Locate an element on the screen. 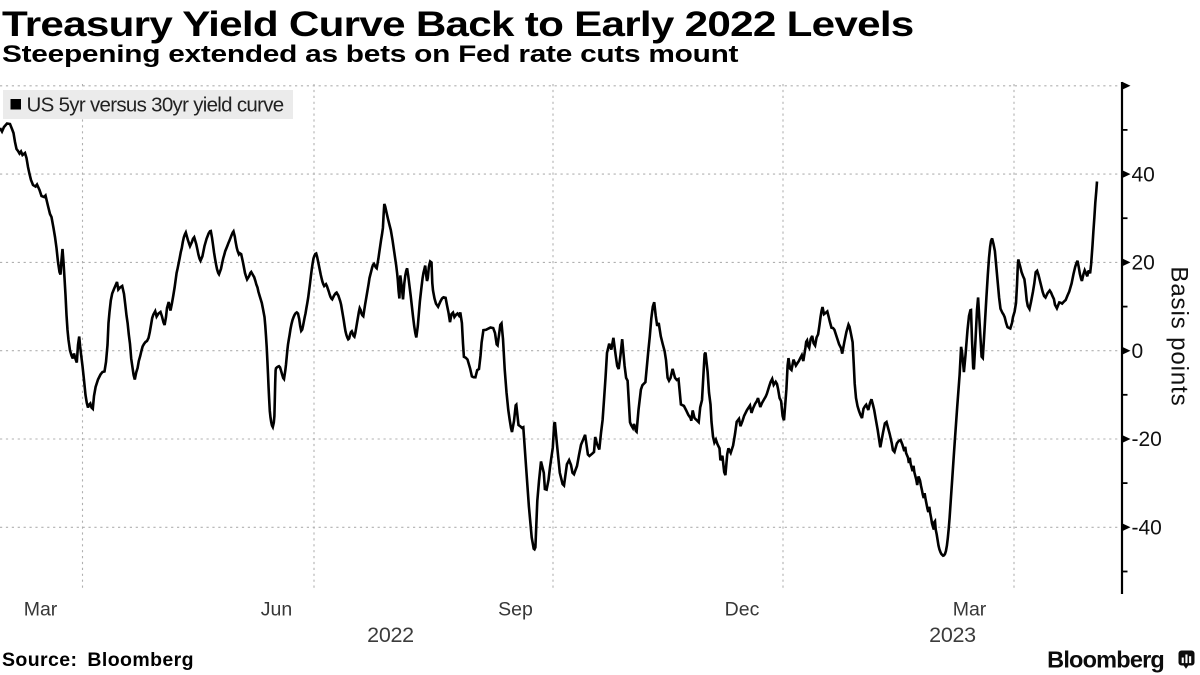 This screenshot has height=675, width=1200. svg-text: 0 is located at coordinates (1138, 351).